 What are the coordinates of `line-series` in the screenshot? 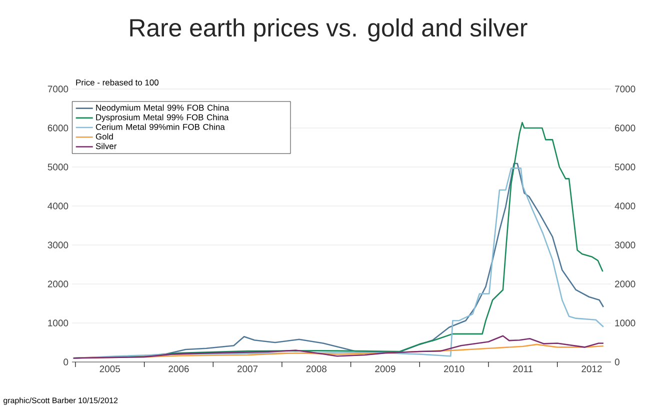 It's located at (338, 347).